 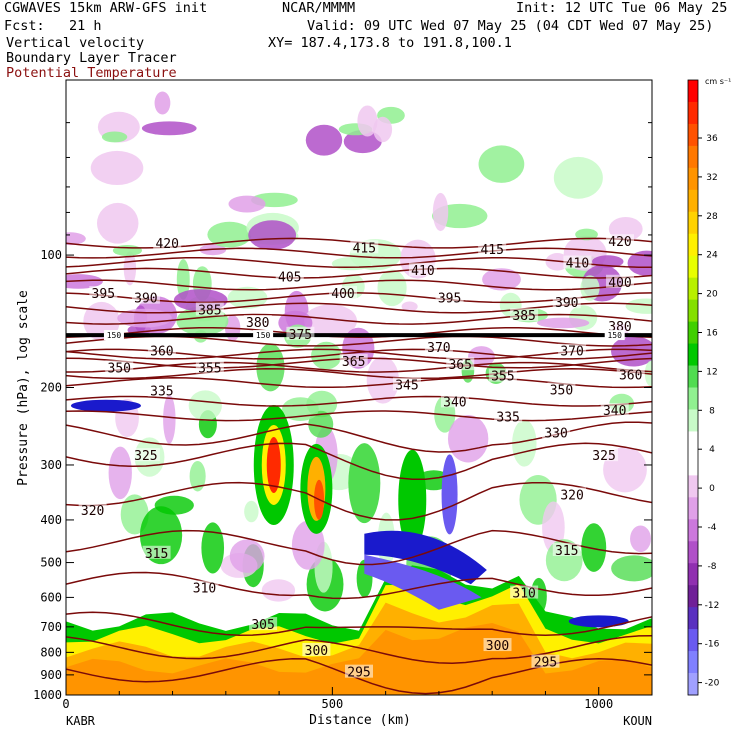 I want to click on theta-label: 370, so click(x=438, y=348).